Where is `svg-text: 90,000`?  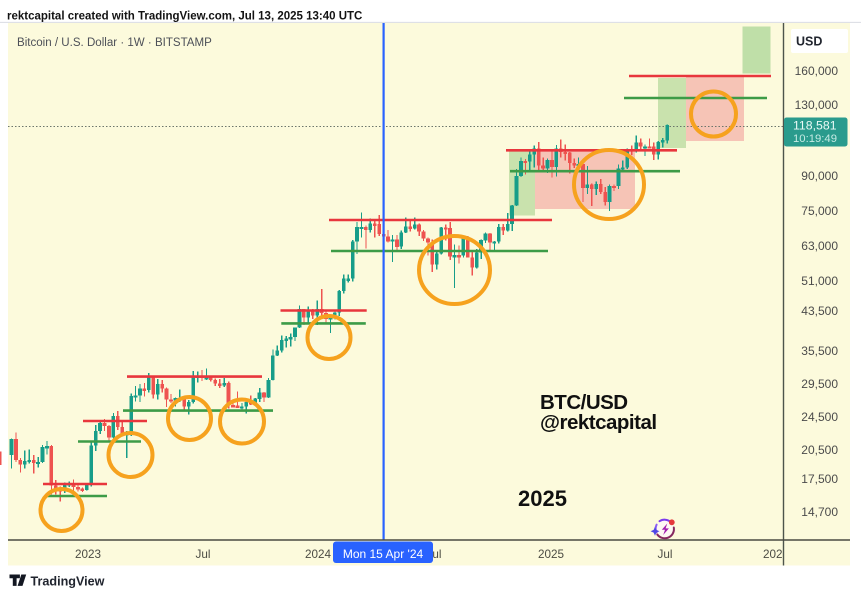
svg-text: 90,000 is located at coordinates (819, 176).